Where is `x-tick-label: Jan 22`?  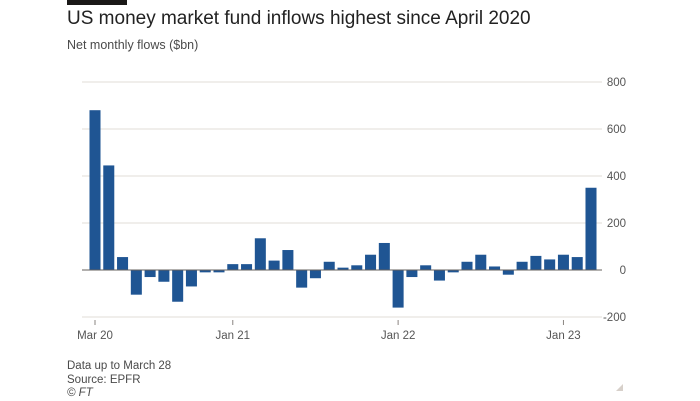 x-tick-label: Jan 22 is located at coordinates (398, 336).